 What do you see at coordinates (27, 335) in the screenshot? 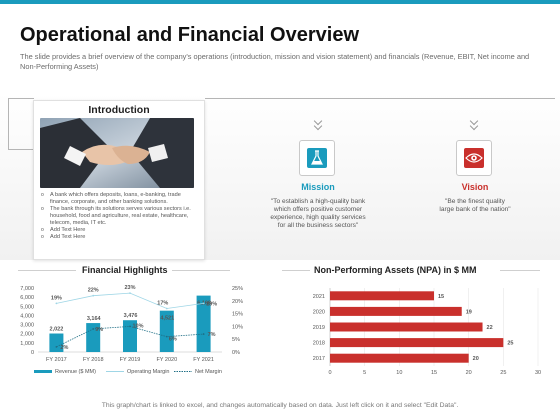
I see `y-tick-label: 2,000` at bounding box center [27, 335].